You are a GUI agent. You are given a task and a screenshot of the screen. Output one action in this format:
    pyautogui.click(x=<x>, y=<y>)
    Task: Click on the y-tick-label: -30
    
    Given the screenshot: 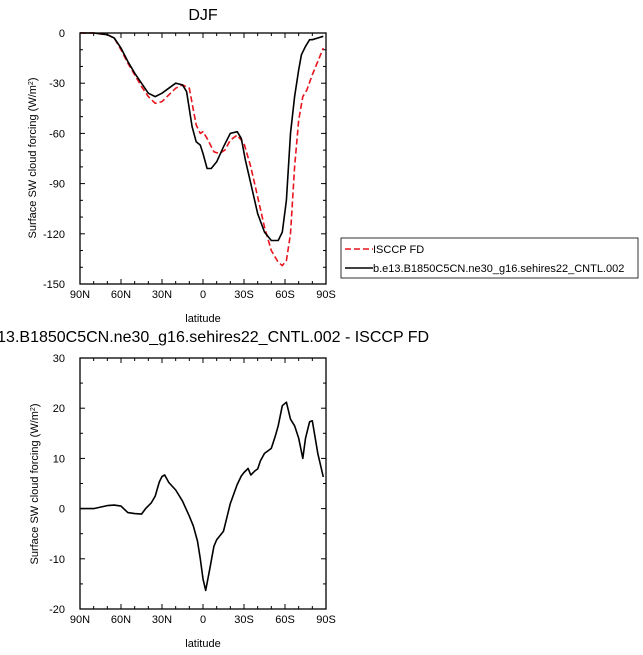 What is the action you would take?
    pyautogui.click(x=57, y=84)
    